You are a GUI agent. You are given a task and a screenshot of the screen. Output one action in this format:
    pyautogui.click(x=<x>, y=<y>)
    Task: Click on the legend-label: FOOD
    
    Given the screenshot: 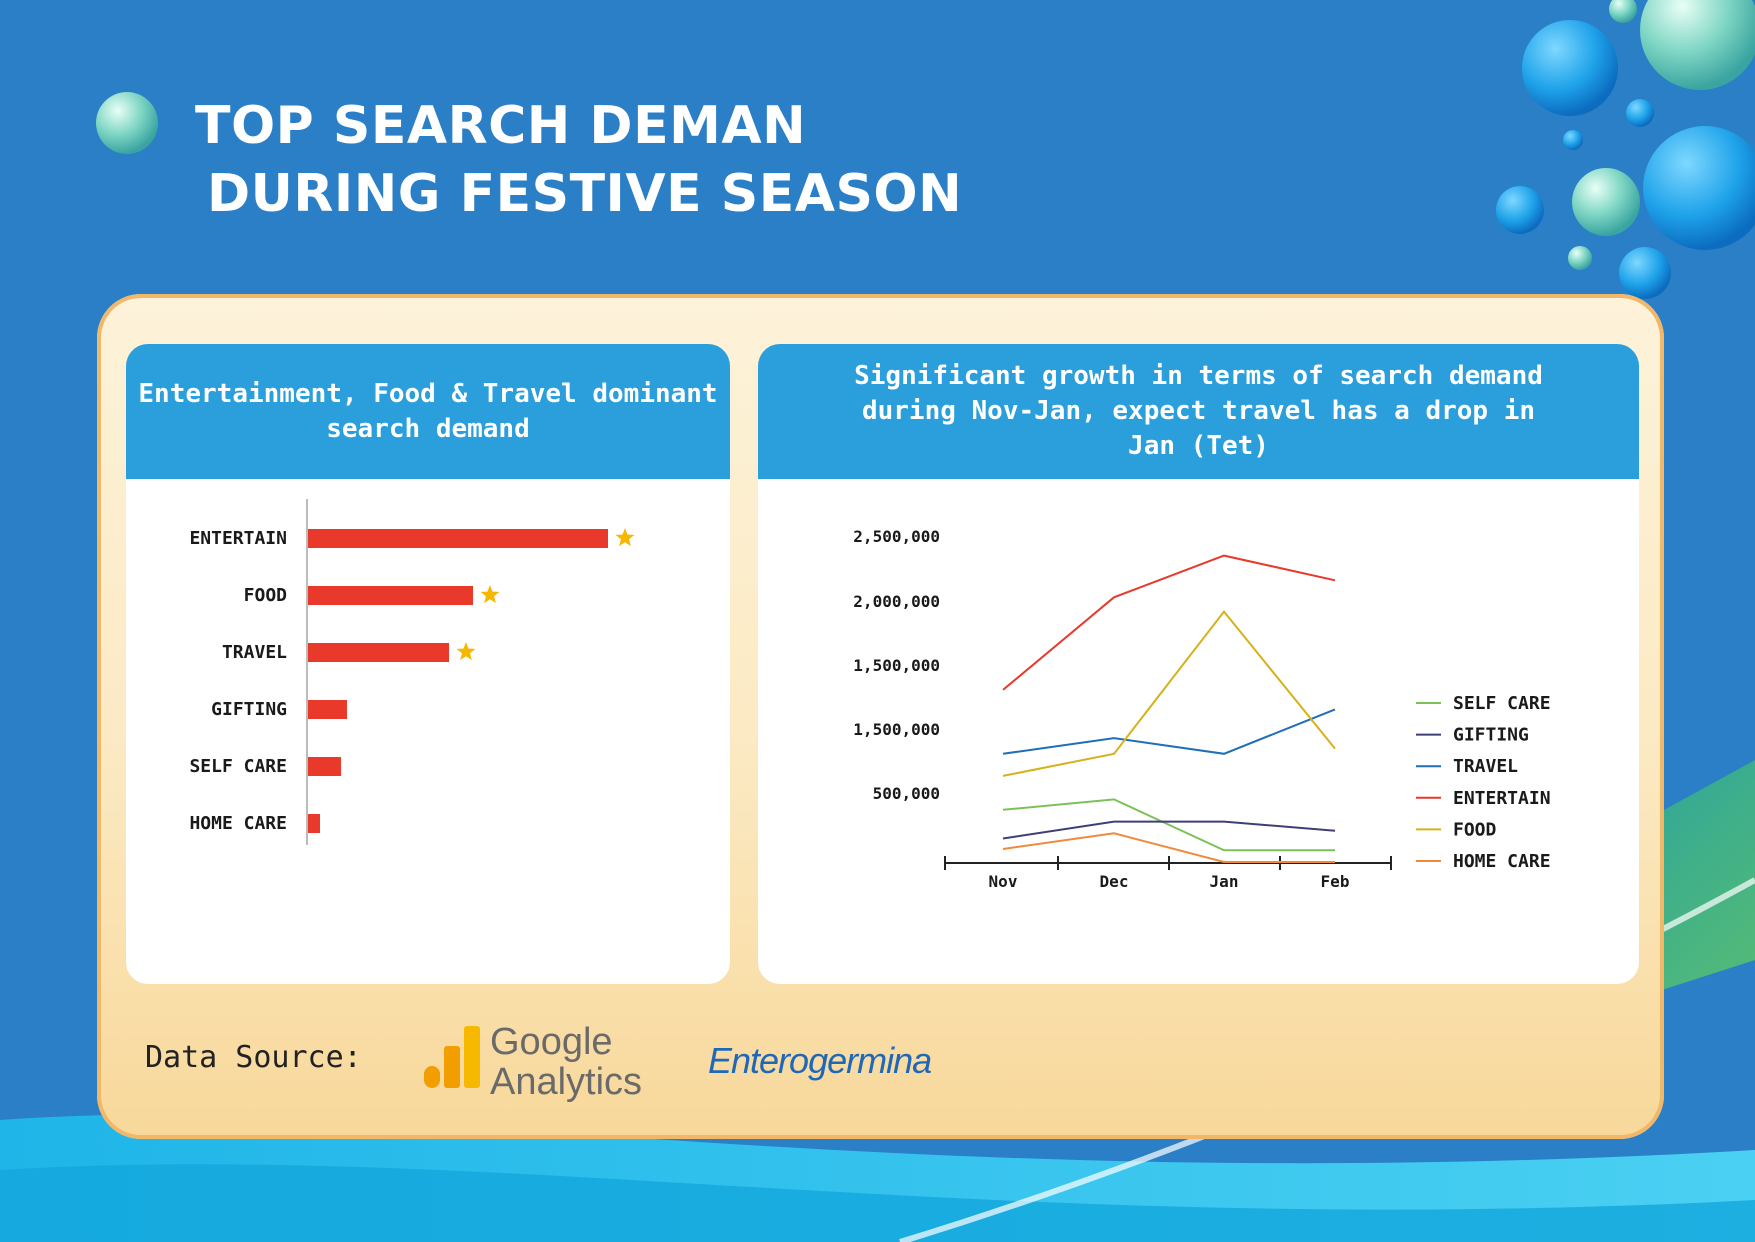 What is the action you would take?
    pyautogui.click(x=1475, y=829)
    